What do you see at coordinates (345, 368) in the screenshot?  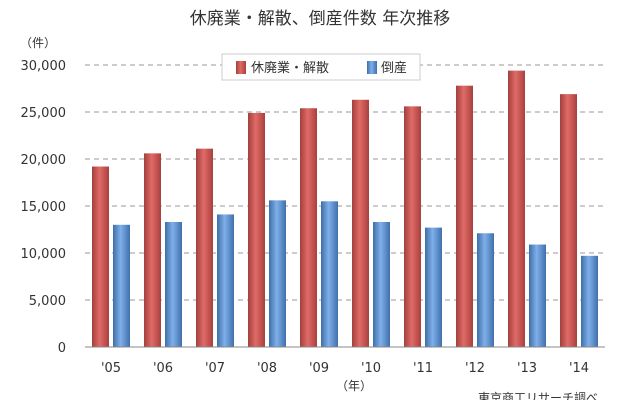 I see `x-axis-ticks: '05 '06 '07 '08 '09 '10 '11 '12 '13 '14` at bounding box center [345, 368].